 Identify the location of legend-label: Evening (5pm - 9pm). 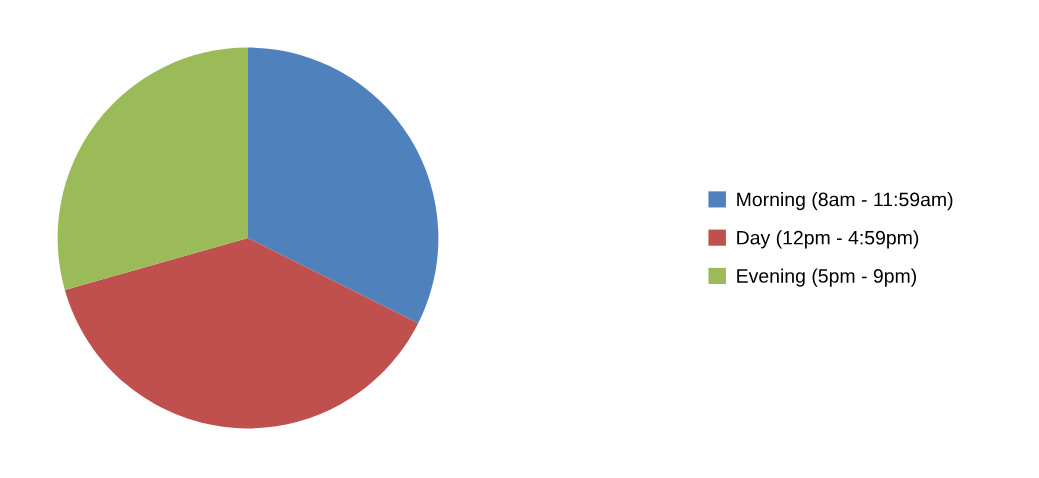
(826, 277).